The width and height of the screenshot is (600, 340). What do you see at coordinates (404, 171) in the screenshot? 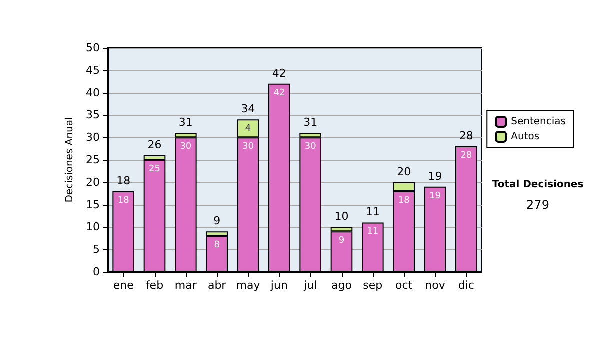
I see `total-label: 20` at bounding box center [404, 171].